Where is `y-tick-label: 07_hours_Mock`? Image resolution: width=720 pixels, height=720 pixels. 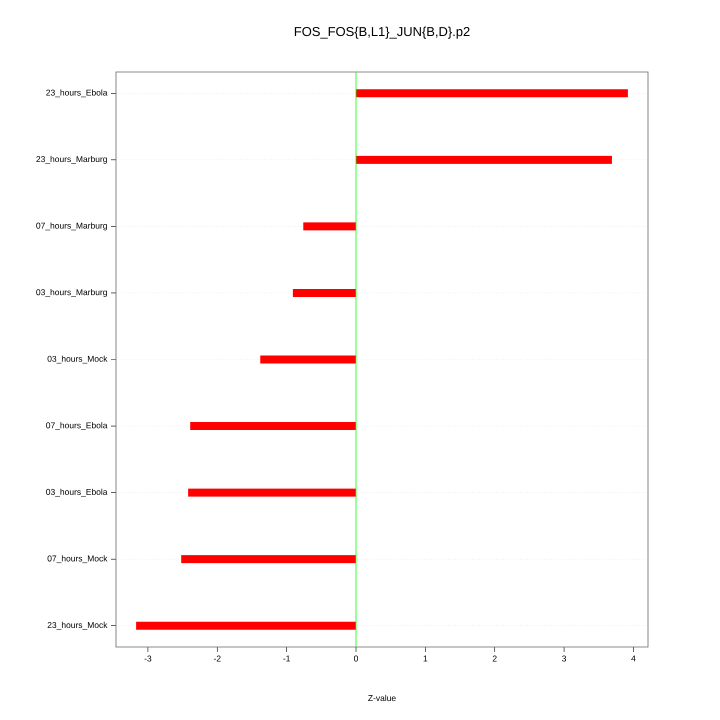 y-tick-label: 07_hours_Mock is located at coordinates (78, 559).